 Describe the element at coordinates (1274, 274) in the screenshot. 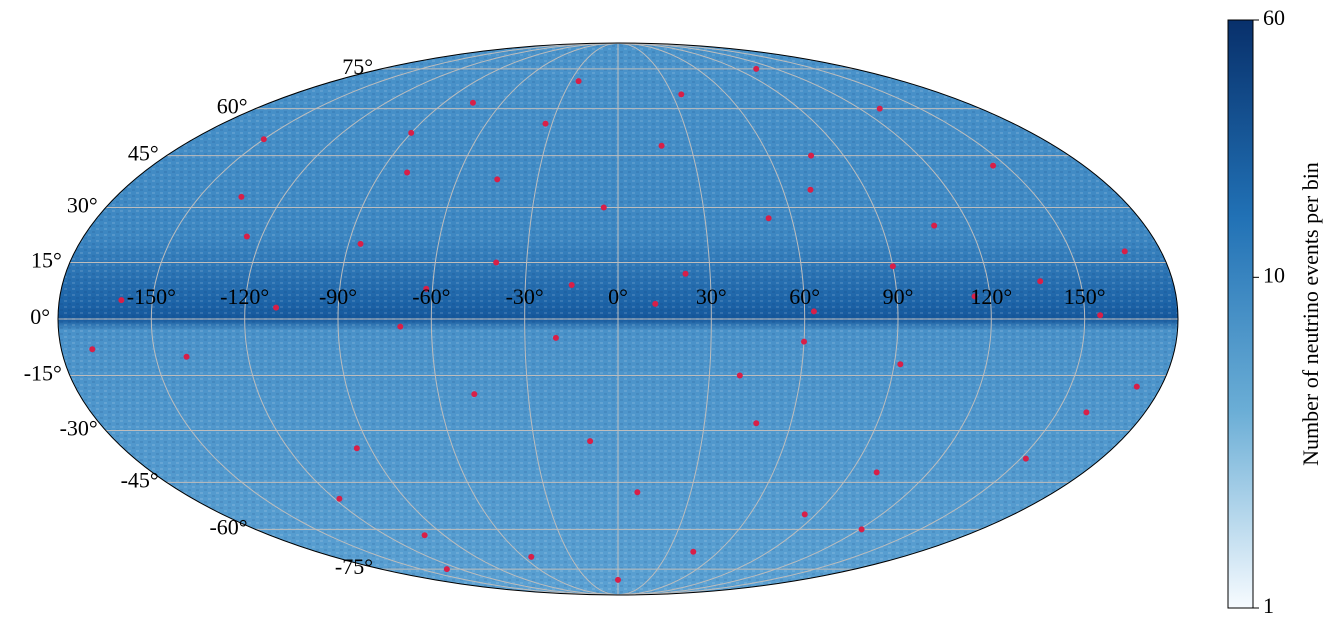

I see `colorbar-tick-label: 10` at that location.